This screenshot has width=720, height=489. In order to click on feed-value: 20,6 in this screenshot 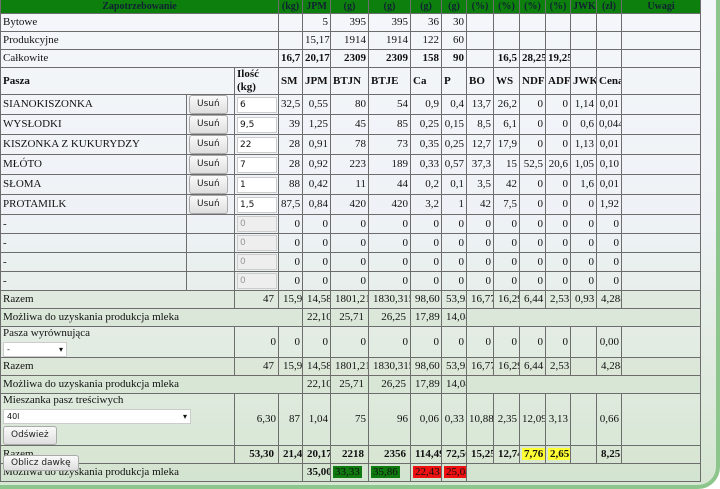, I will do `click(558, 164)`.